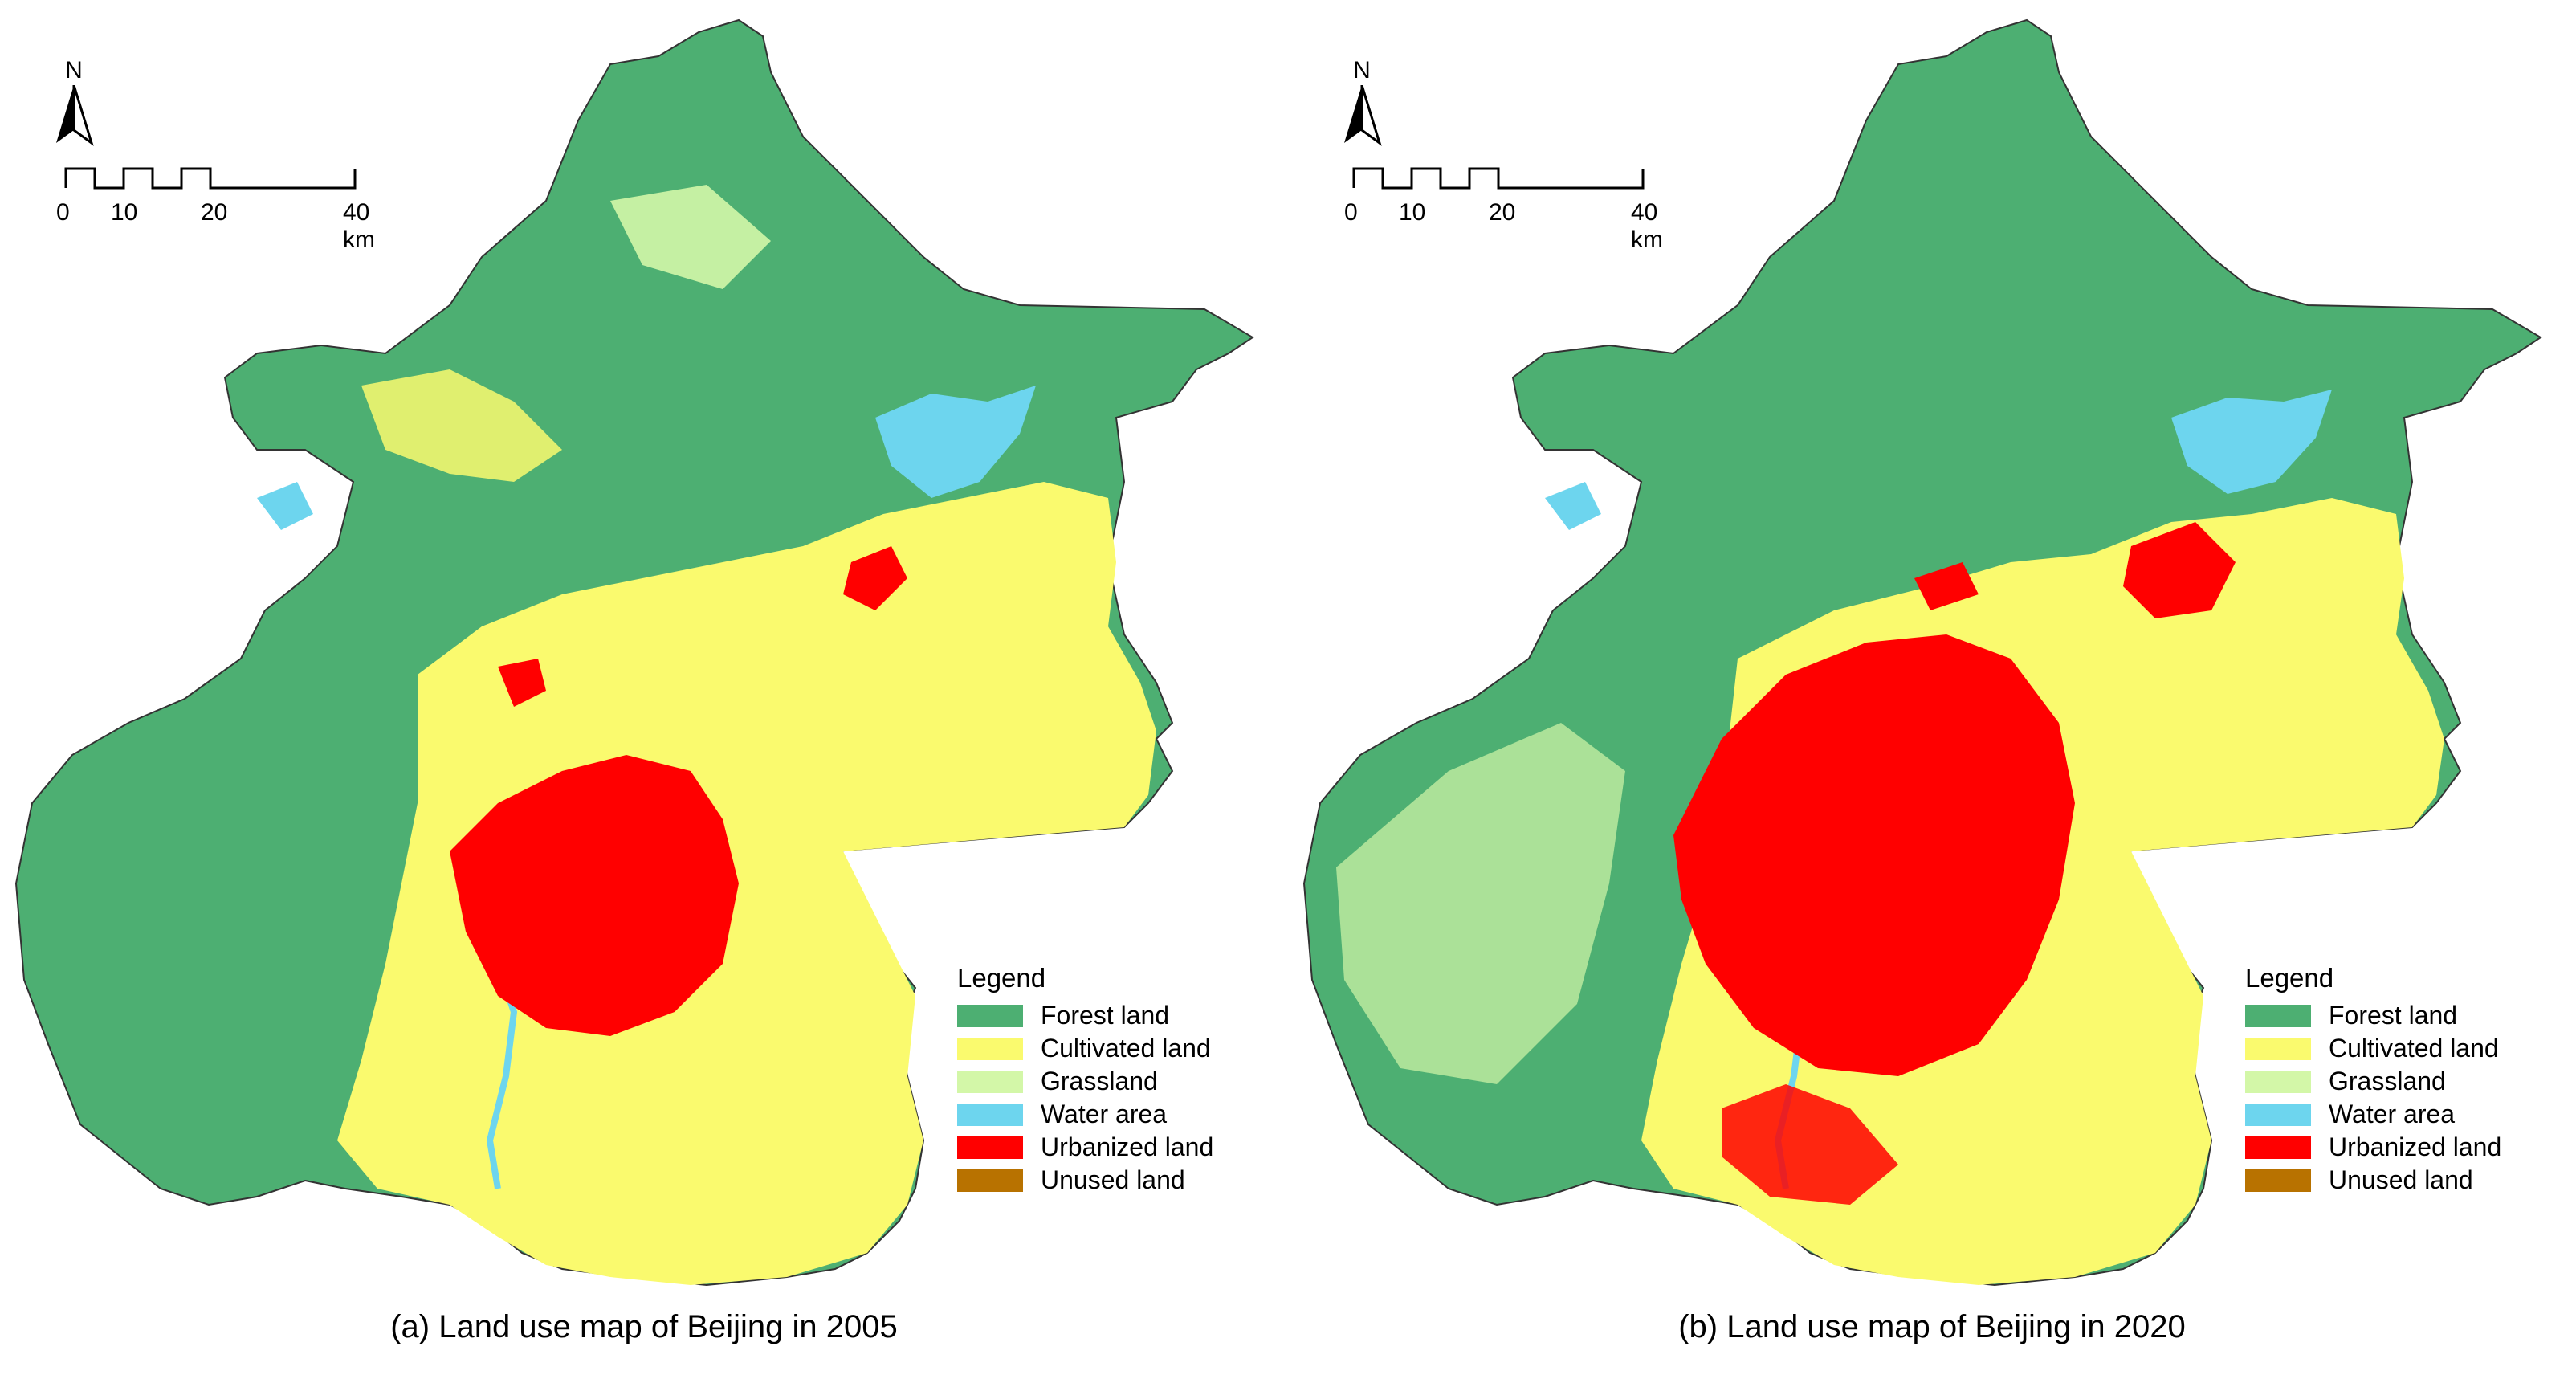 The height and width of the screenshot is (1379, 2576). Describe the element at coordinates (1480, 903) in the screenshot. I see `grassland-southwest` at that location.